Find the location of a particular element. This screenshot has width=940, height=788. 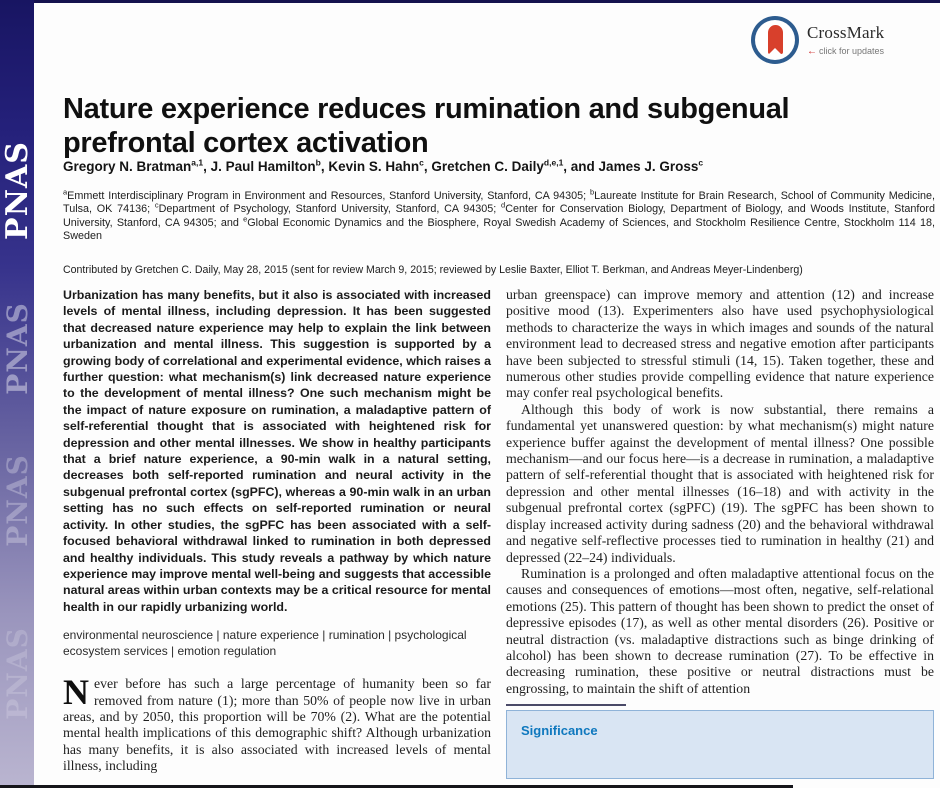

crossmark-badge: CrossMark ← click for updates is located at coordinates (817, 40).